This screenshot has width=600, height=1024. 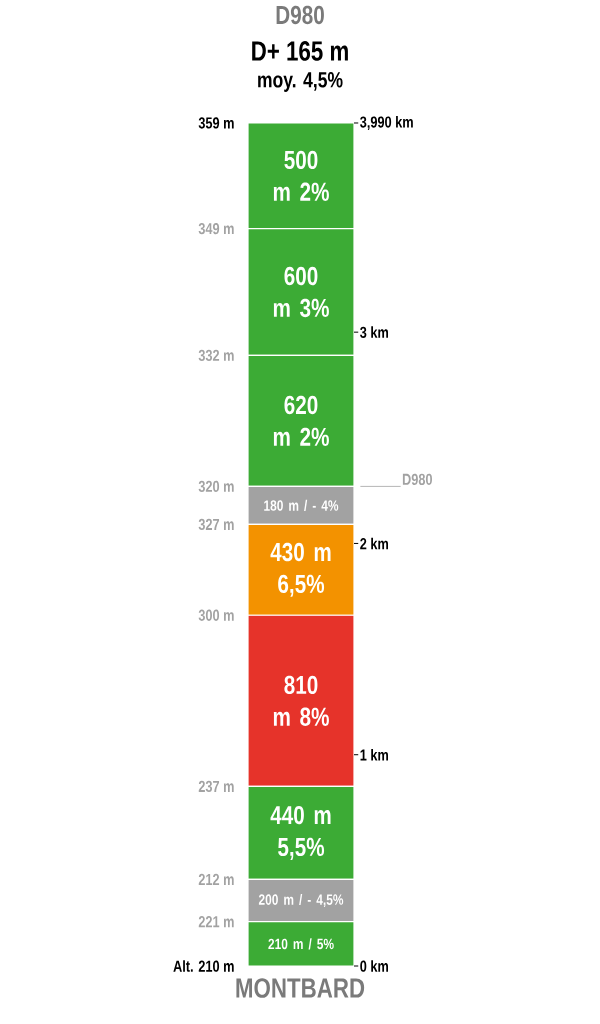 What do you see at coordinates (300, 832) in the screenshot?
I see `data-label: 440 m 5,5%` at bounding box center [300, 832].